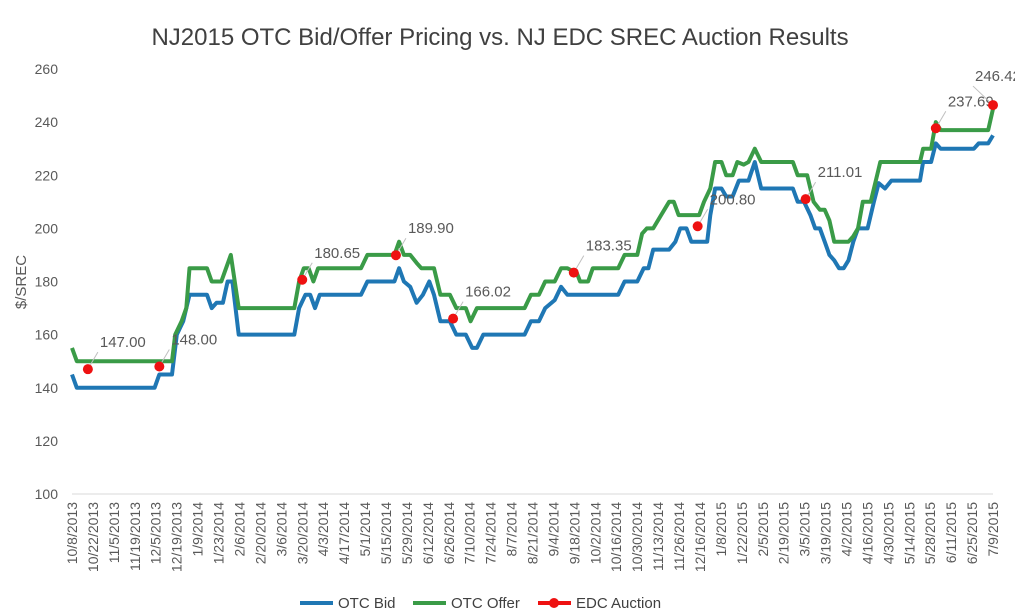  I want to click on x-tick-label: 1/22/2015, so click(742, 533).